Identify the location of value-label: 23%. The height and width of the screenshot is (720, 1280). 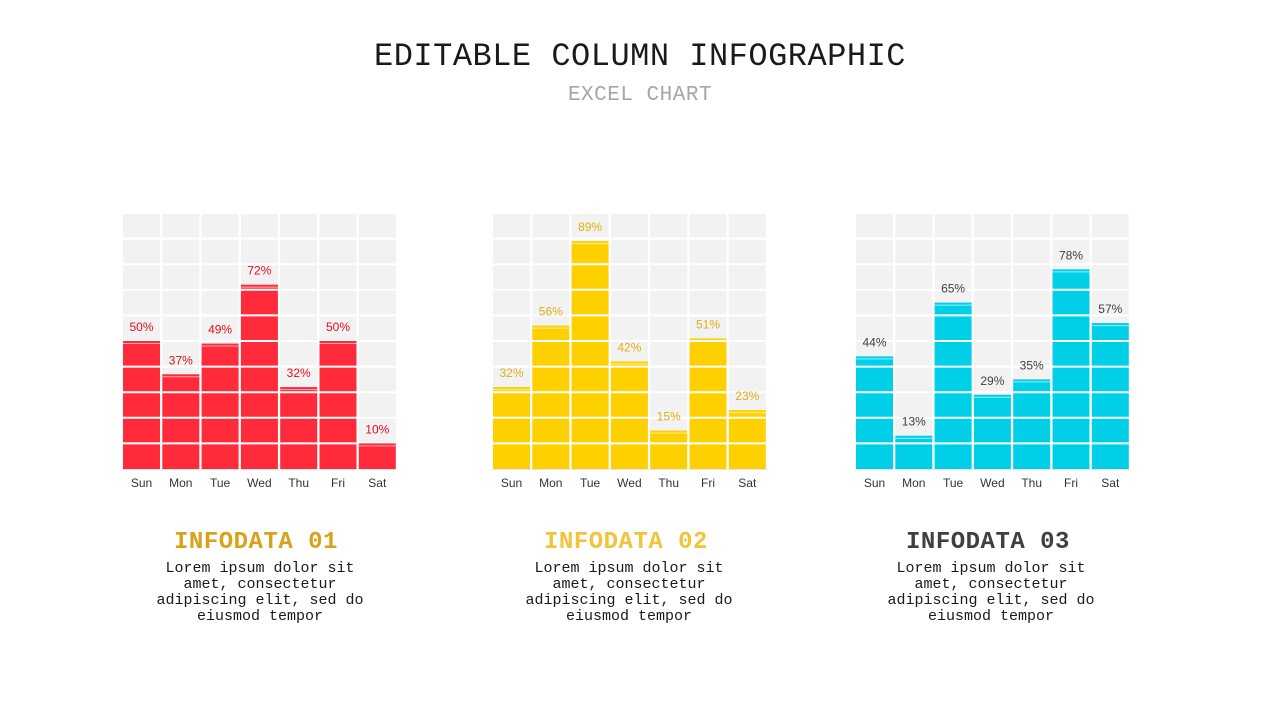
(747, 396).